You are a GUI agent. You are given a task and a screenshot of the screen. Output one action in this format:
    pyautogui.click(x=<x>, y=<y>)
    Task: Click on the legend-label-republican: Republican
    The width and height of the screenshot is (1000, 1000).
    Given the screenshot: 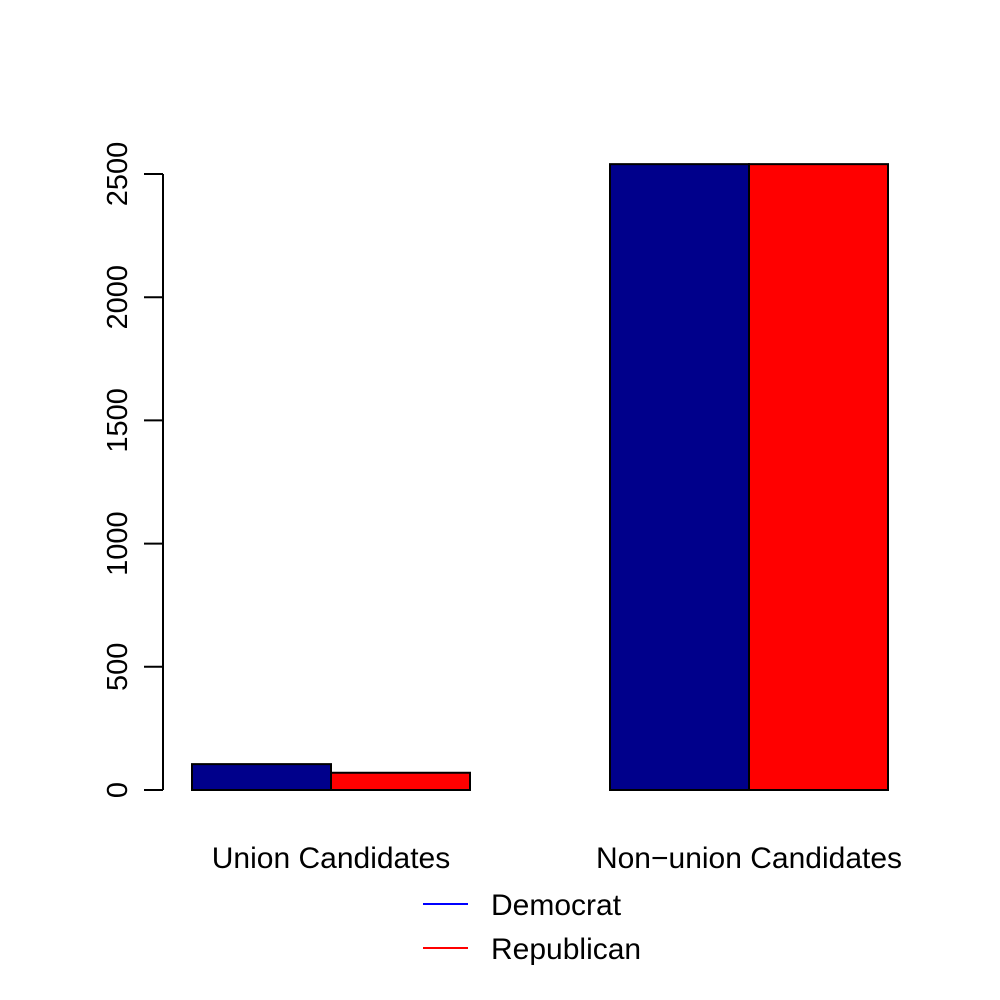 What is the action you would take?
    pyautogui.click(x=566, y=949)
    